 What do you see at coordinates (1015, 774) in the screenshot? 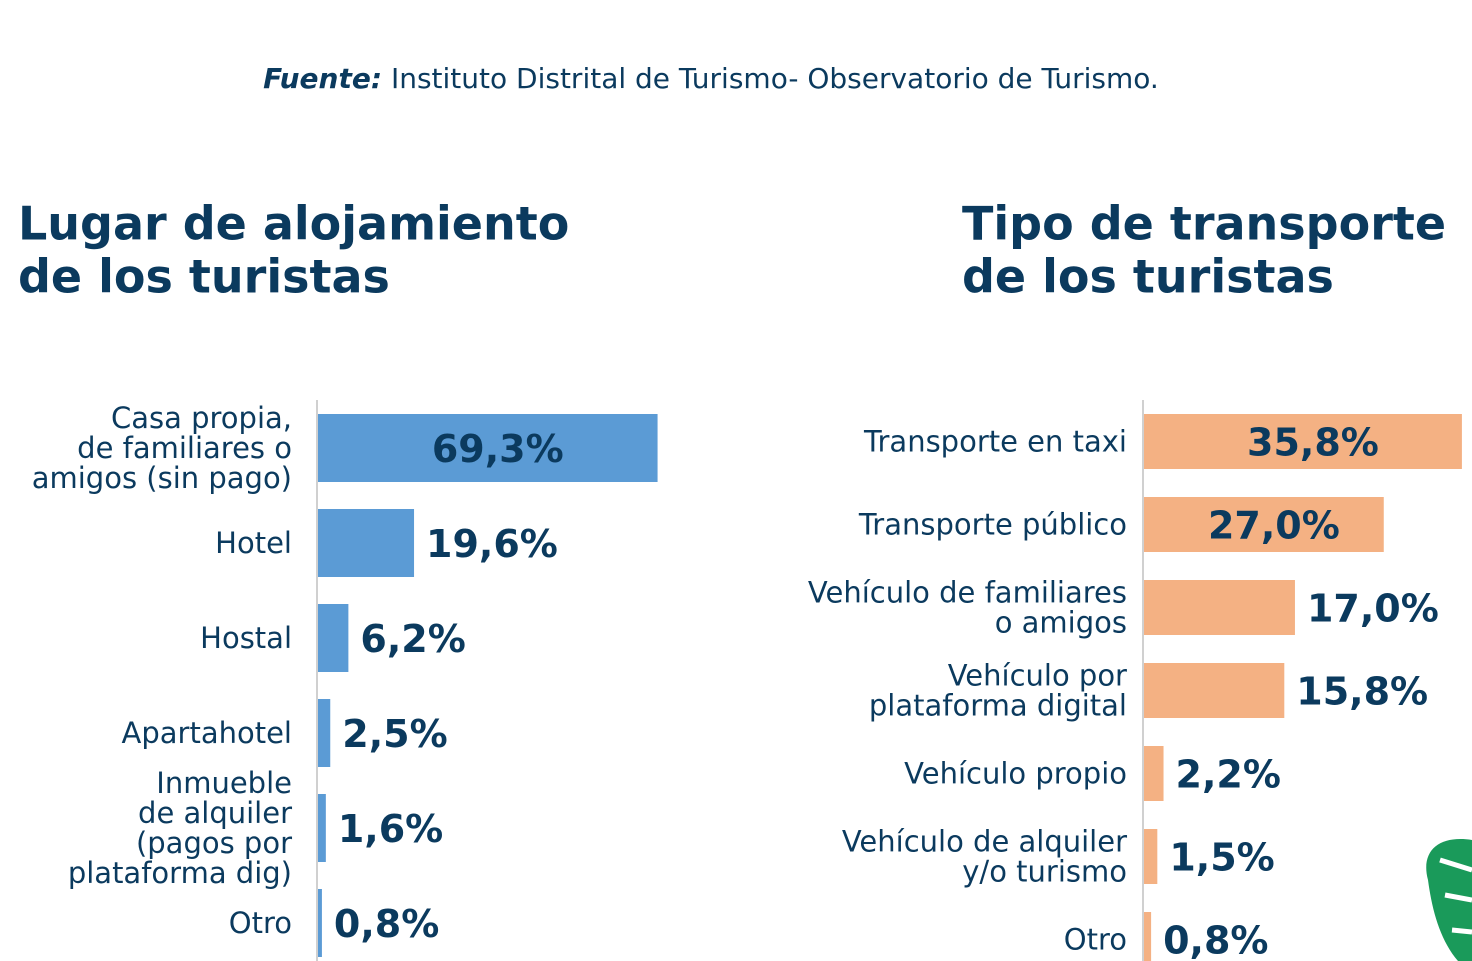
I see `category-label: Vehículo propio` at bounding box center [1015, 774].